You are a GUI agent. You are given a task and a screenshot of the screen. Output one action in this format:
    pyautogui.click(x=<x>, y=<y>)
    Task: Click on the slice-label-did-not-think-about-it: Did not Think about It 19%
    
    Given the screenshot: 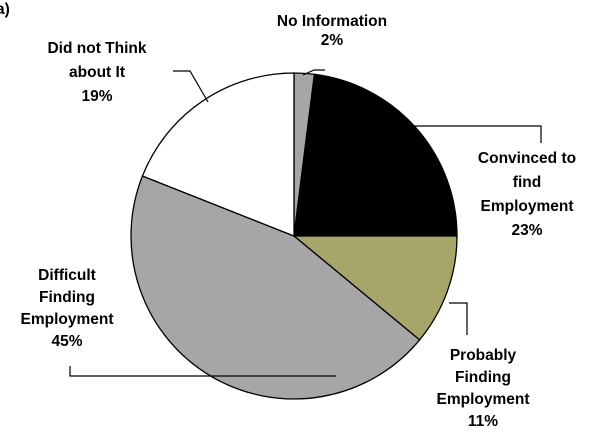 What is the action you would take?
    pyautogui.click(x=96, y=72)
    